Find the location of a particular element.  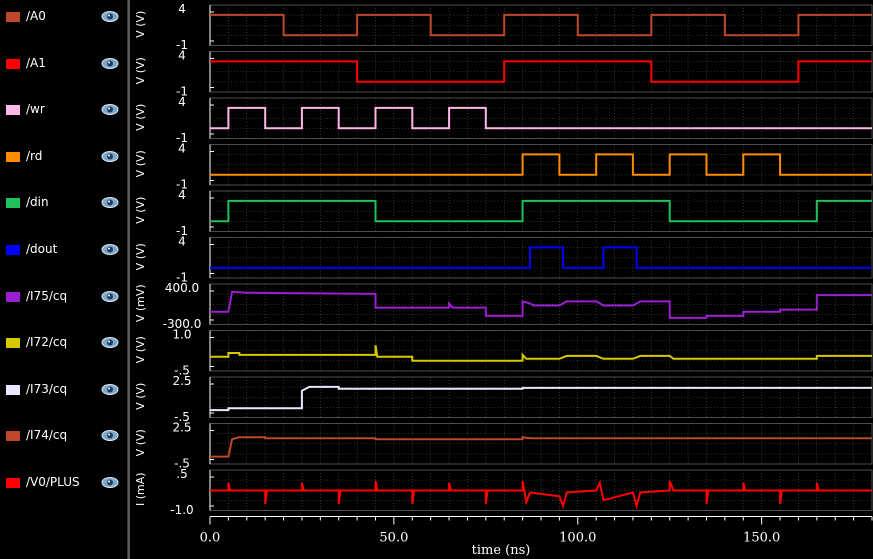

legend-item-dout: /dout is located at coordinates (63, 250).